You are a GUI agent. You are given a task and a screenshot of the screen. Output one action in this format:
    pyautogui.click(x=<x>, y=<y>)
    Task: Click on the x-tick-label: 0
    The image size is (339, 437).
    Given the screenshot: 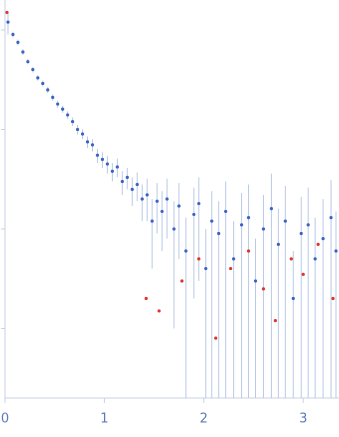 What is the action you would take?
    pyautogui.click(x=5, y=419)
    